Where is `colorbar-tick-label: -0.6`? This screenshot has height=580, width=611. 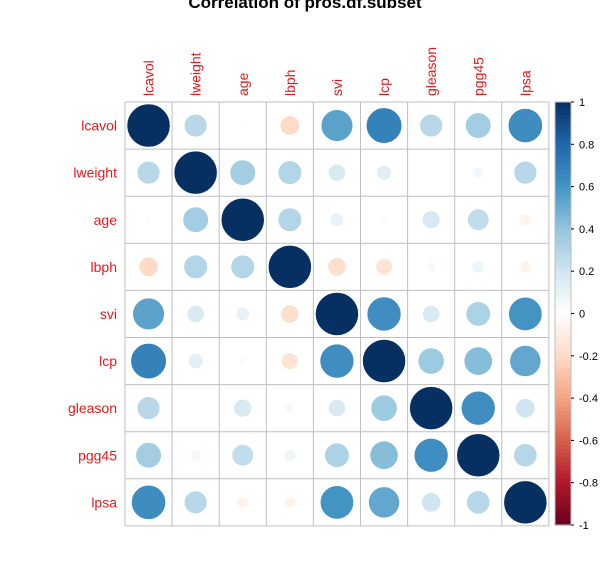
colorbar-tick-label: -0.6 is located at coordinates (588, 441).